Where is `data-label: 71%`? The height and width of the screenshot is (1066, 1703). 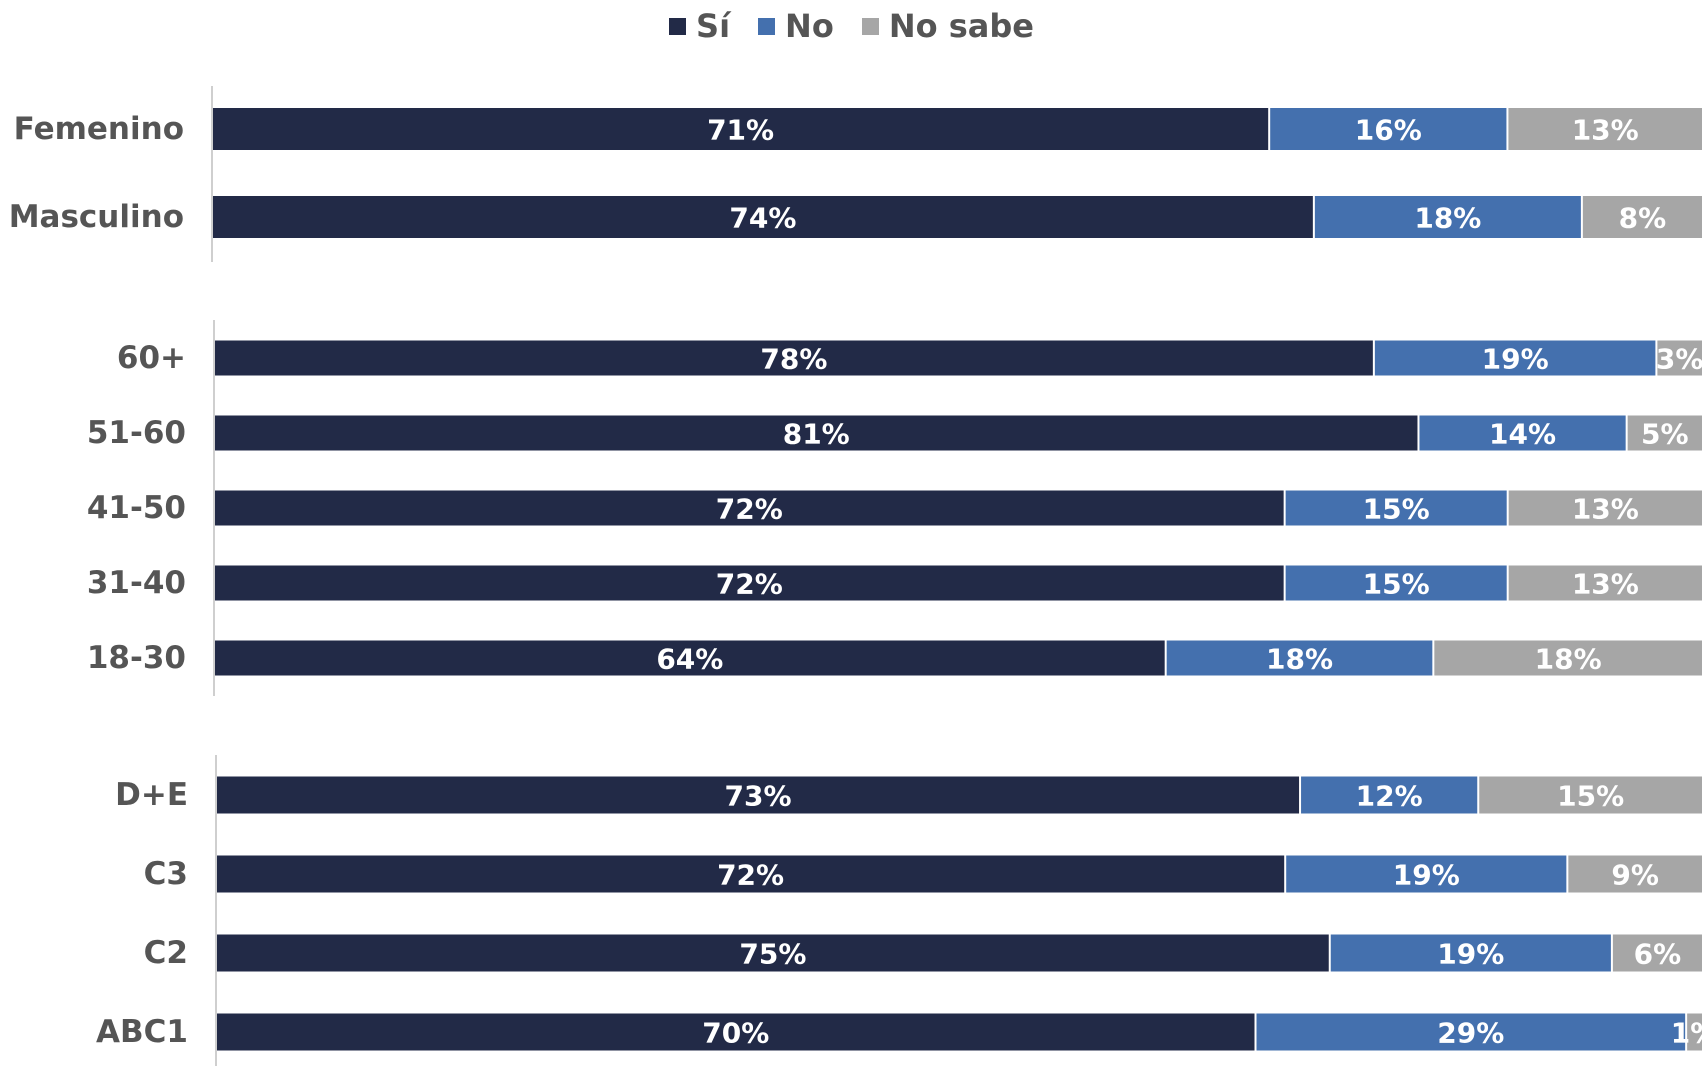 data-label: 71% is located at coordinates (740, 130).